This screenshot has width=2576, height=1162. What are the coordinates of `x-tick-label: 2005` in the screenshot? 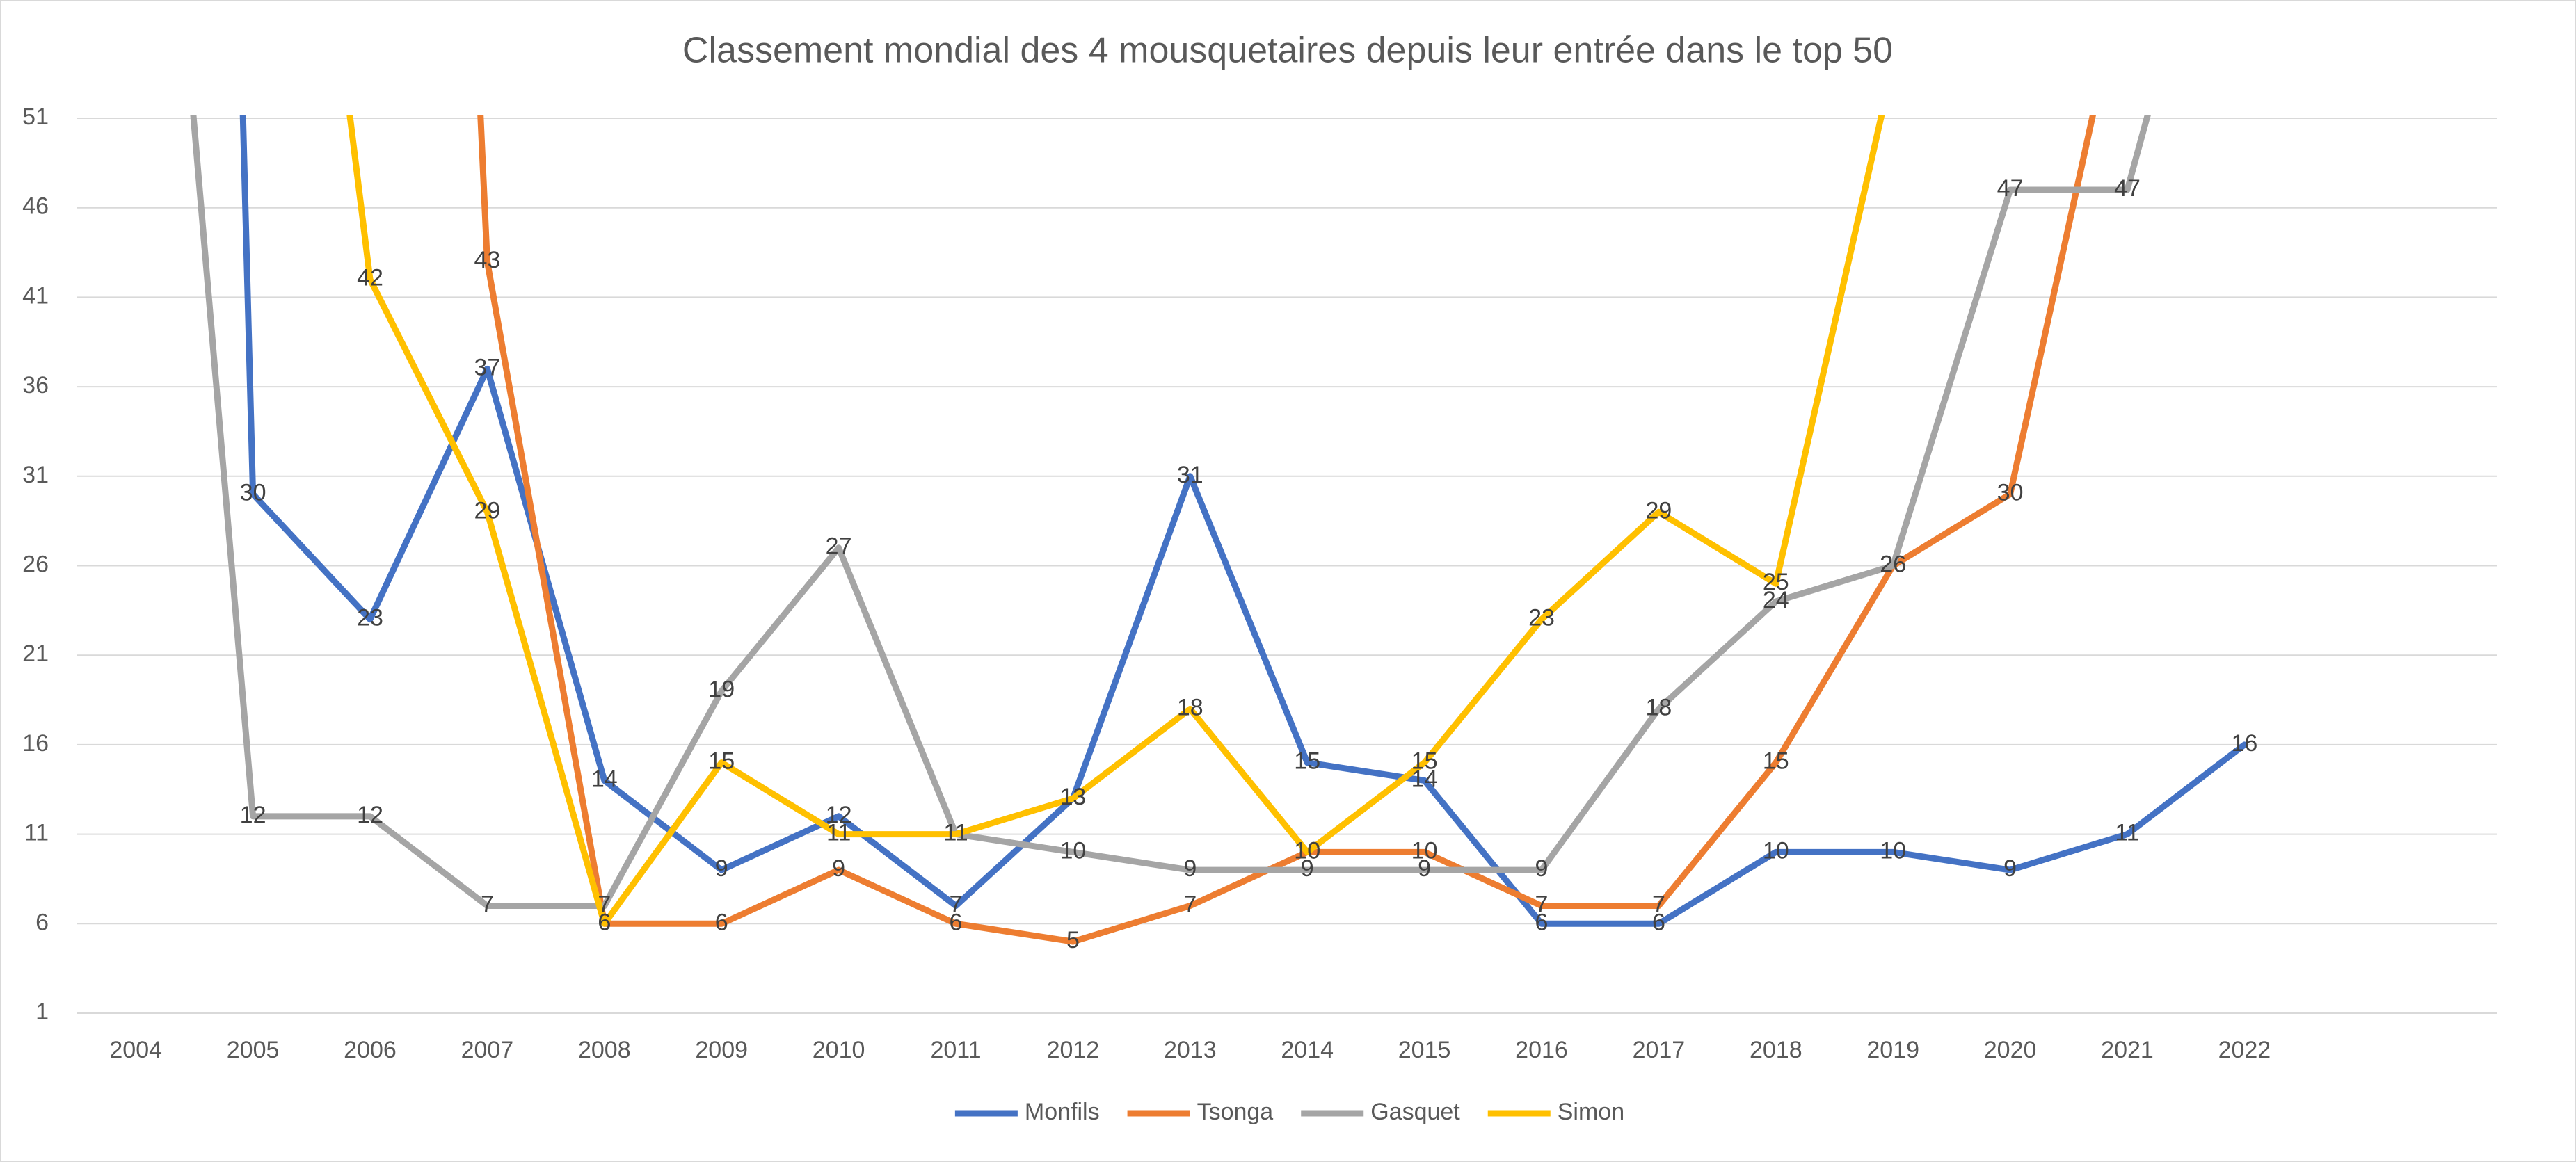 It's located at (253, 1050).